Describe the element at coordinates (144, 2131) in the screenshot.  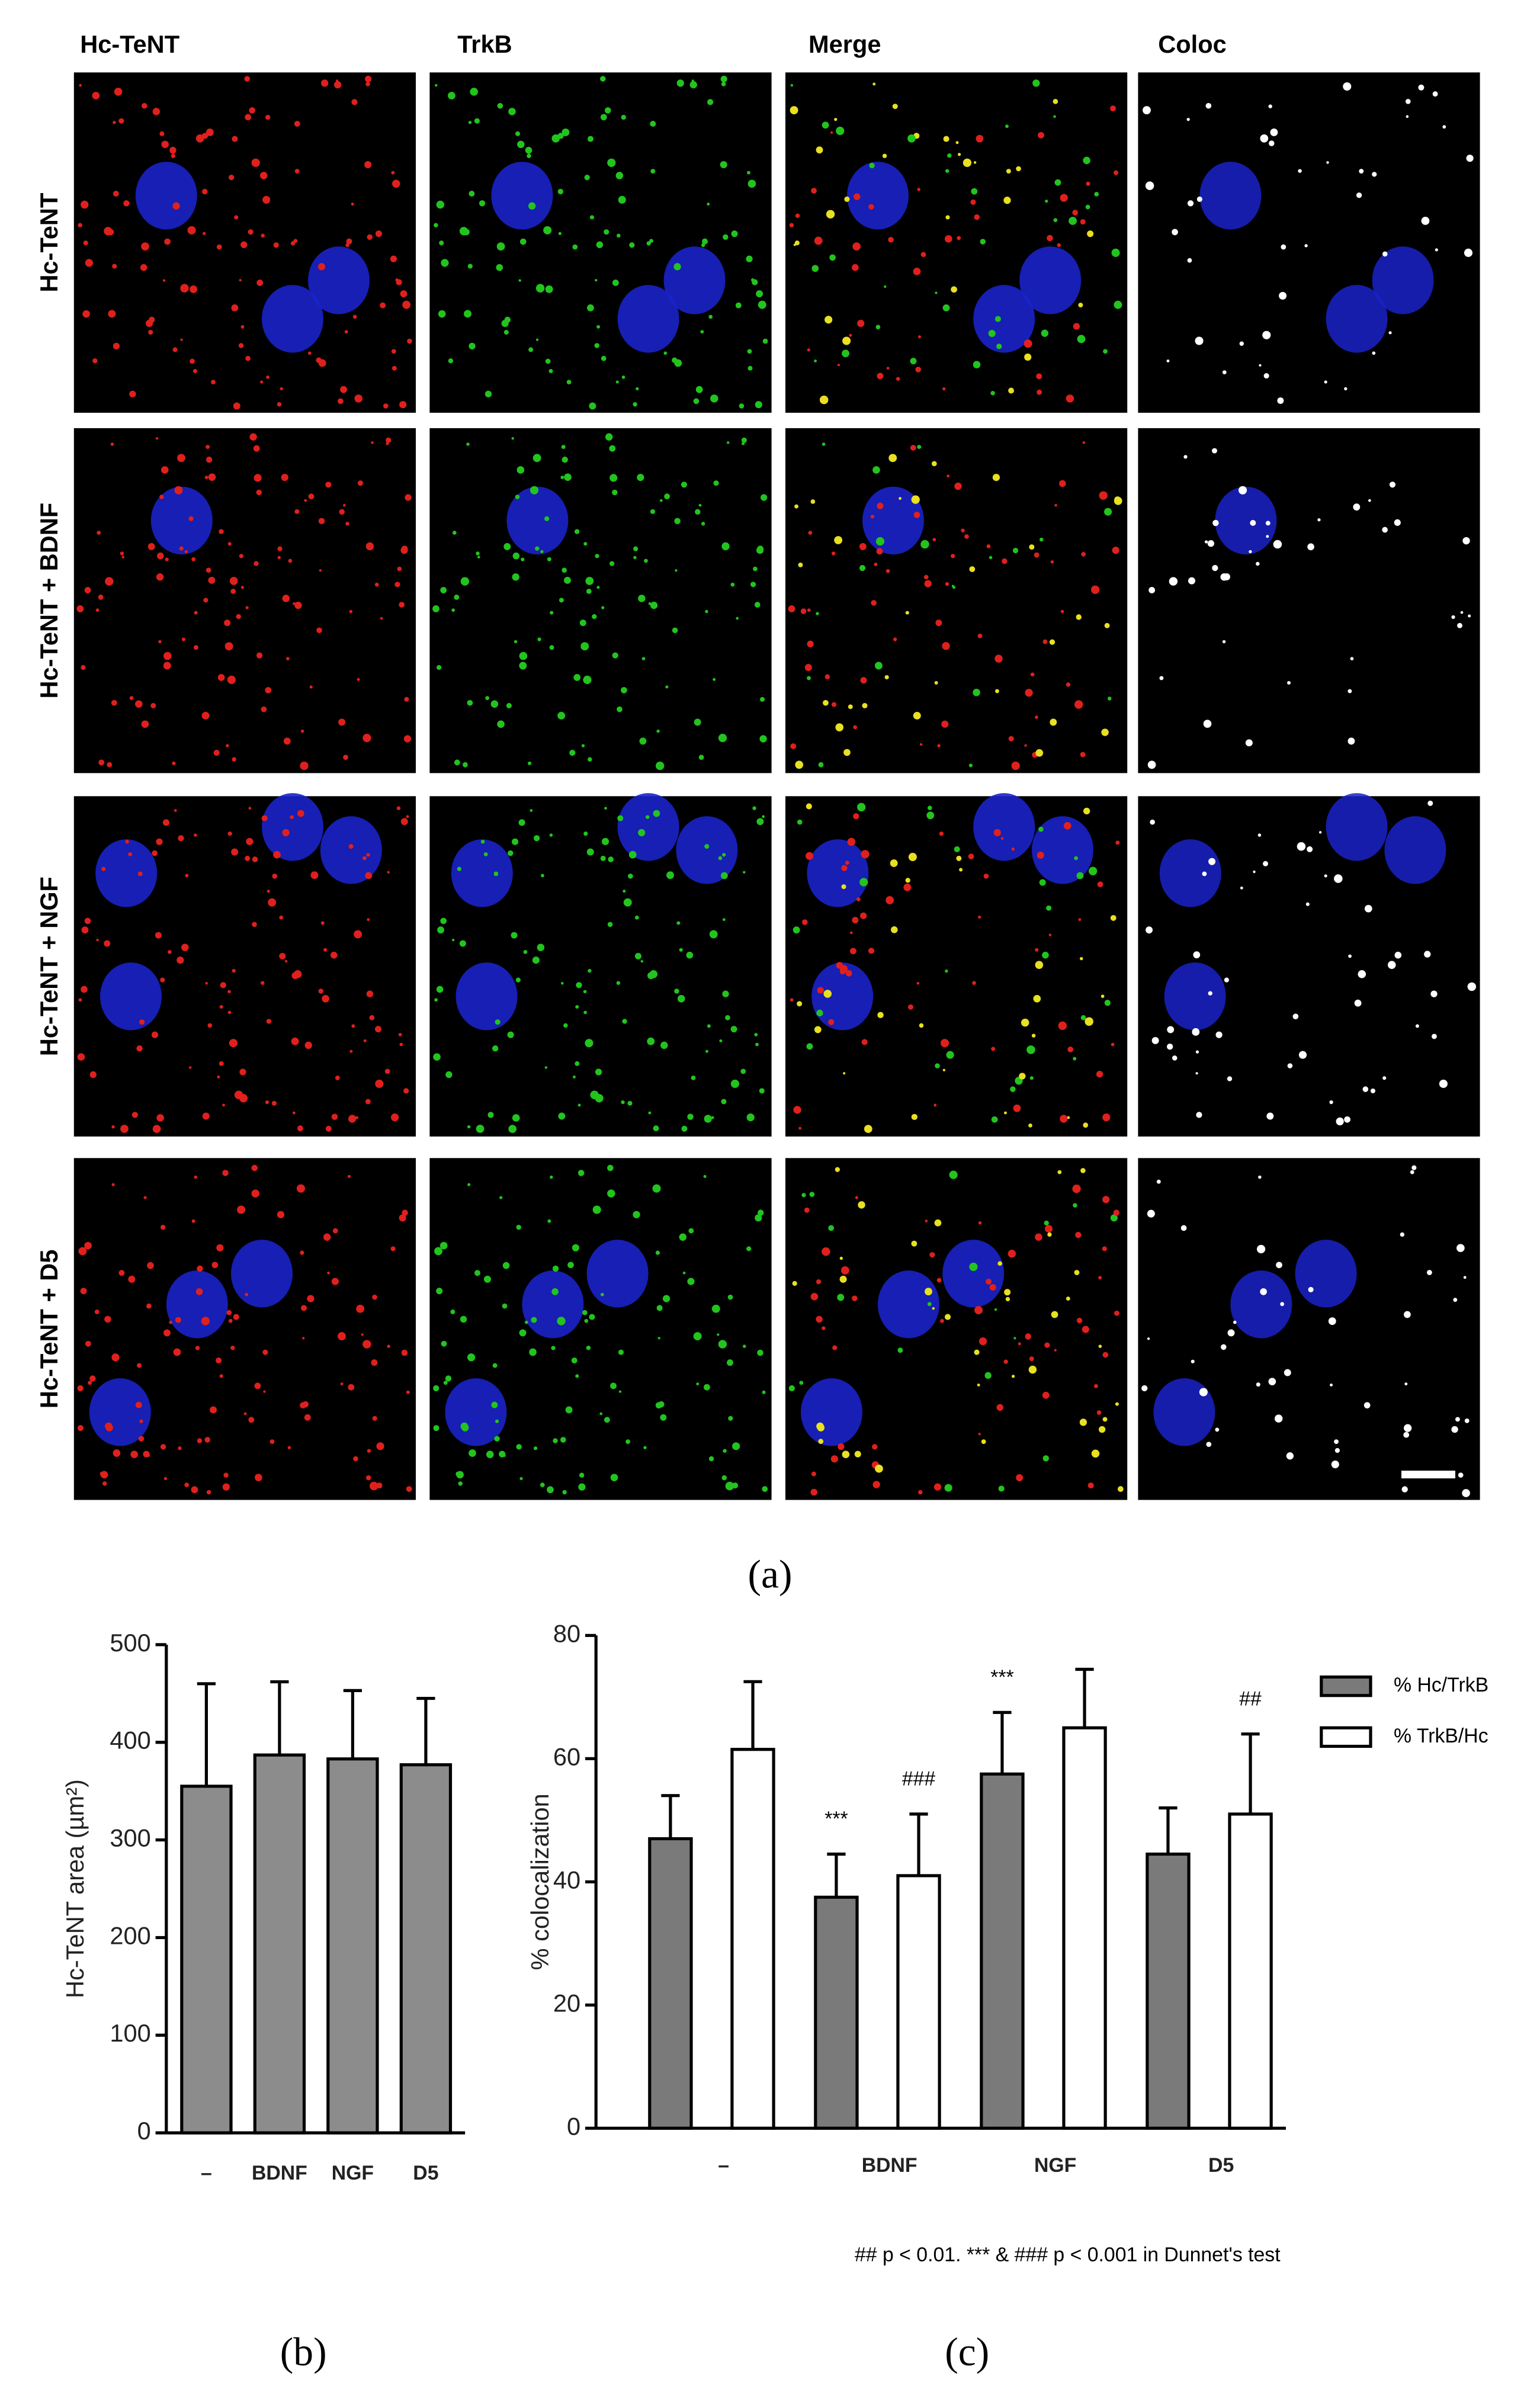
I see `y-tick-label: 0` at that location.